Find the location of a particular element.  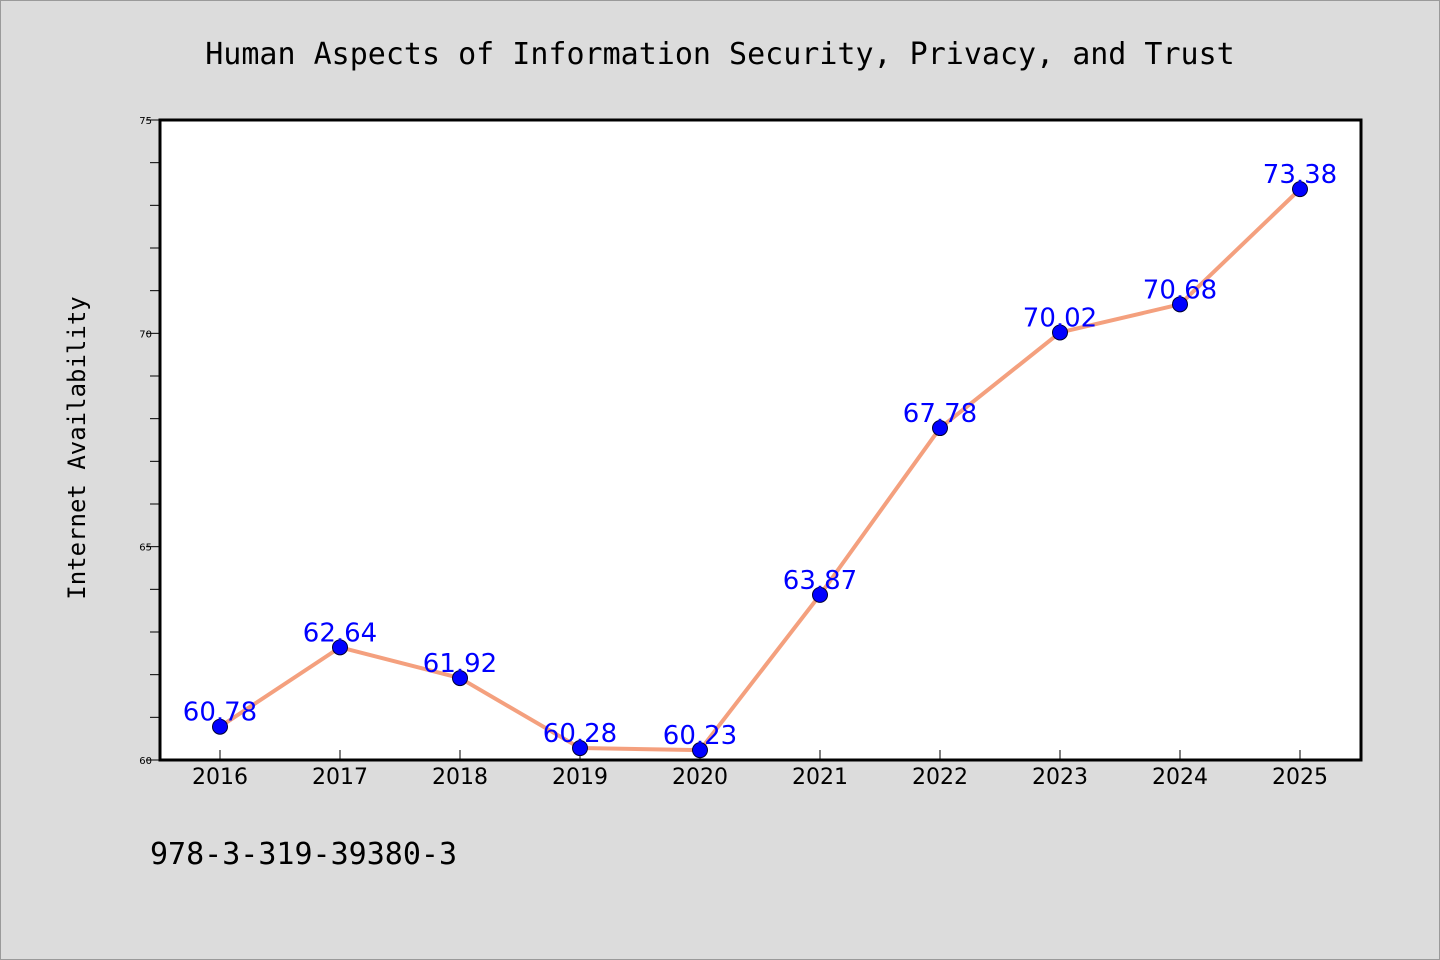

x-tick-label: 2017 is located at coordinates (340, 777).